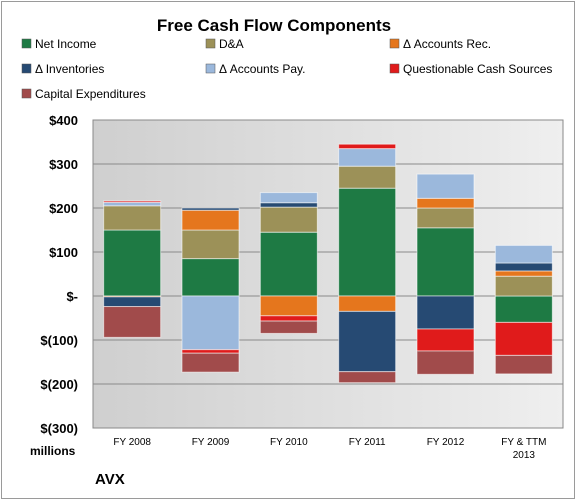  Describe the element at coordinates (523, 254) in the screenshot. I see `bar-segment-delta-accounts-pay-fy-ttm-2013` at that location.